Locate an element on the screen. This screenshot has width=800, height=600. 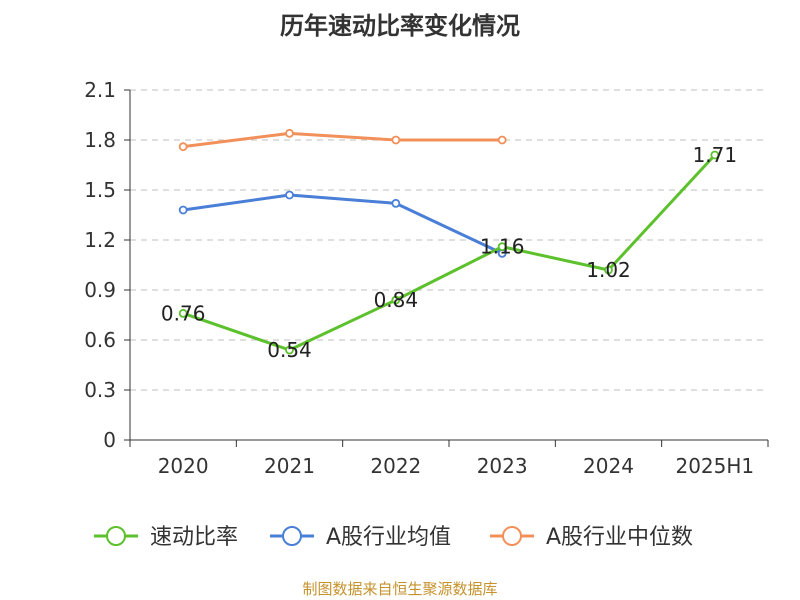
data-label: 1.02 is located at coordinates (608, 270).